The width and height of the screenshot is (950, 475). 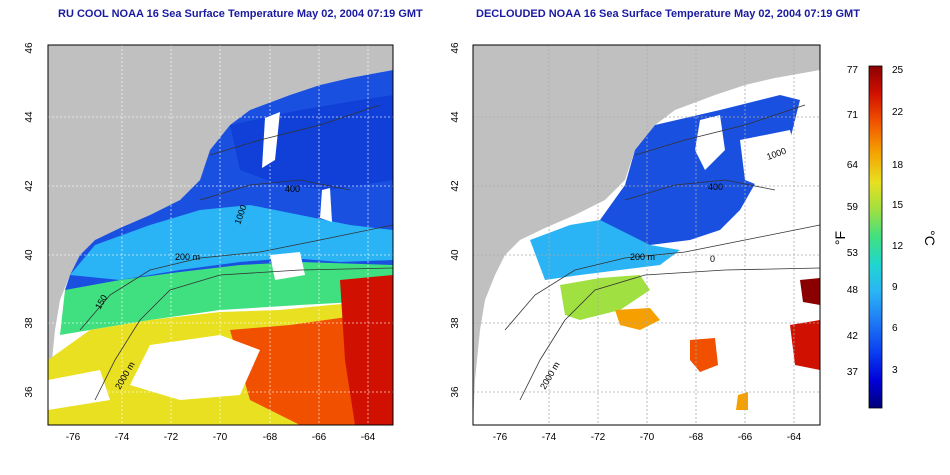 I want to click on right-contour-label-400: 400, so click(x=715, y=187).